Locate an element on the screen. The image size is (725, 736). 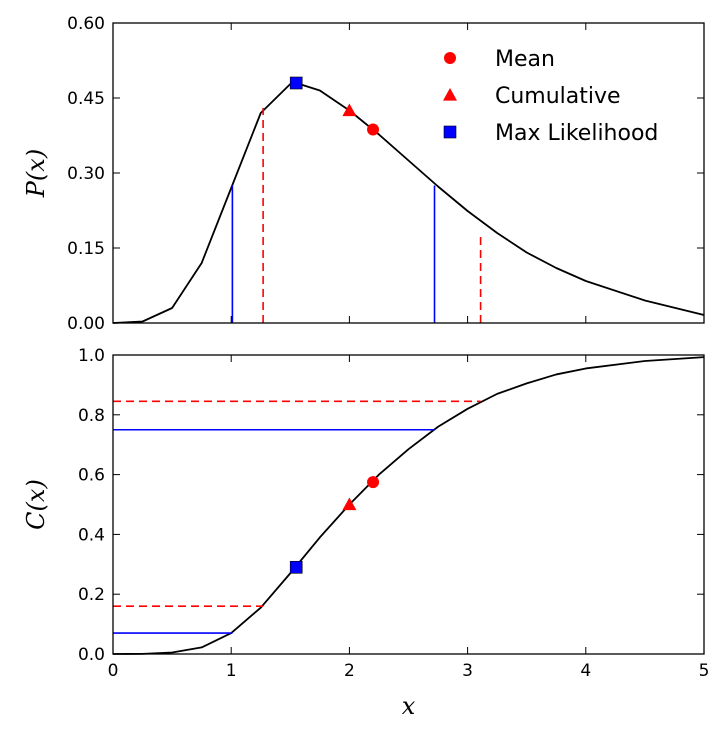
x-tick-label: 4 is located at coordinates (585, 671).